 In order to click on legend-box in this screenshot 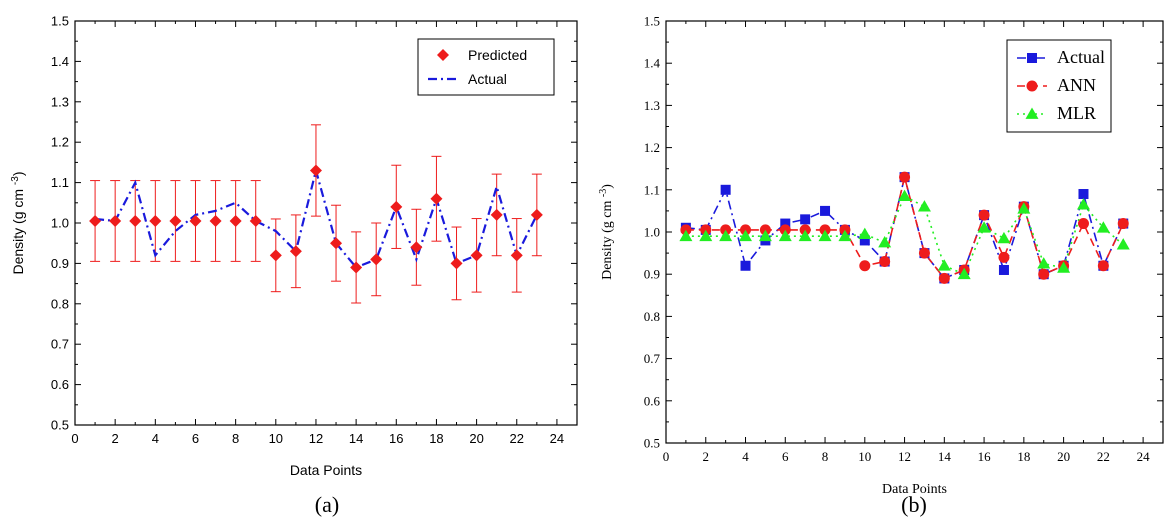, I will do `click(486, 67)`.